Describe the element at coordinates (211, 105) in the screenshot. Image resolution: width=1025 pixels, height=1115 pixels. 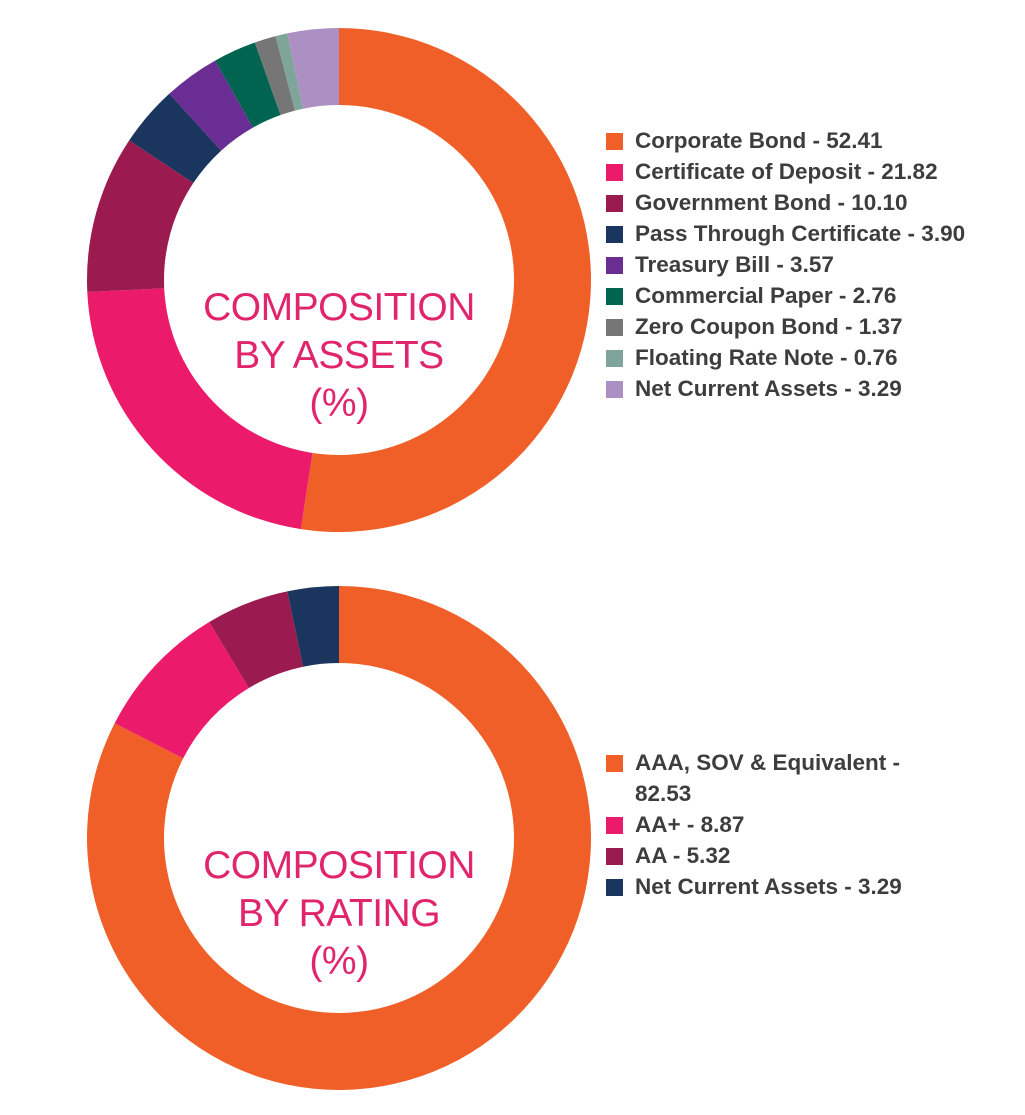
I see `assets-slice-treasury-bill` at that location.